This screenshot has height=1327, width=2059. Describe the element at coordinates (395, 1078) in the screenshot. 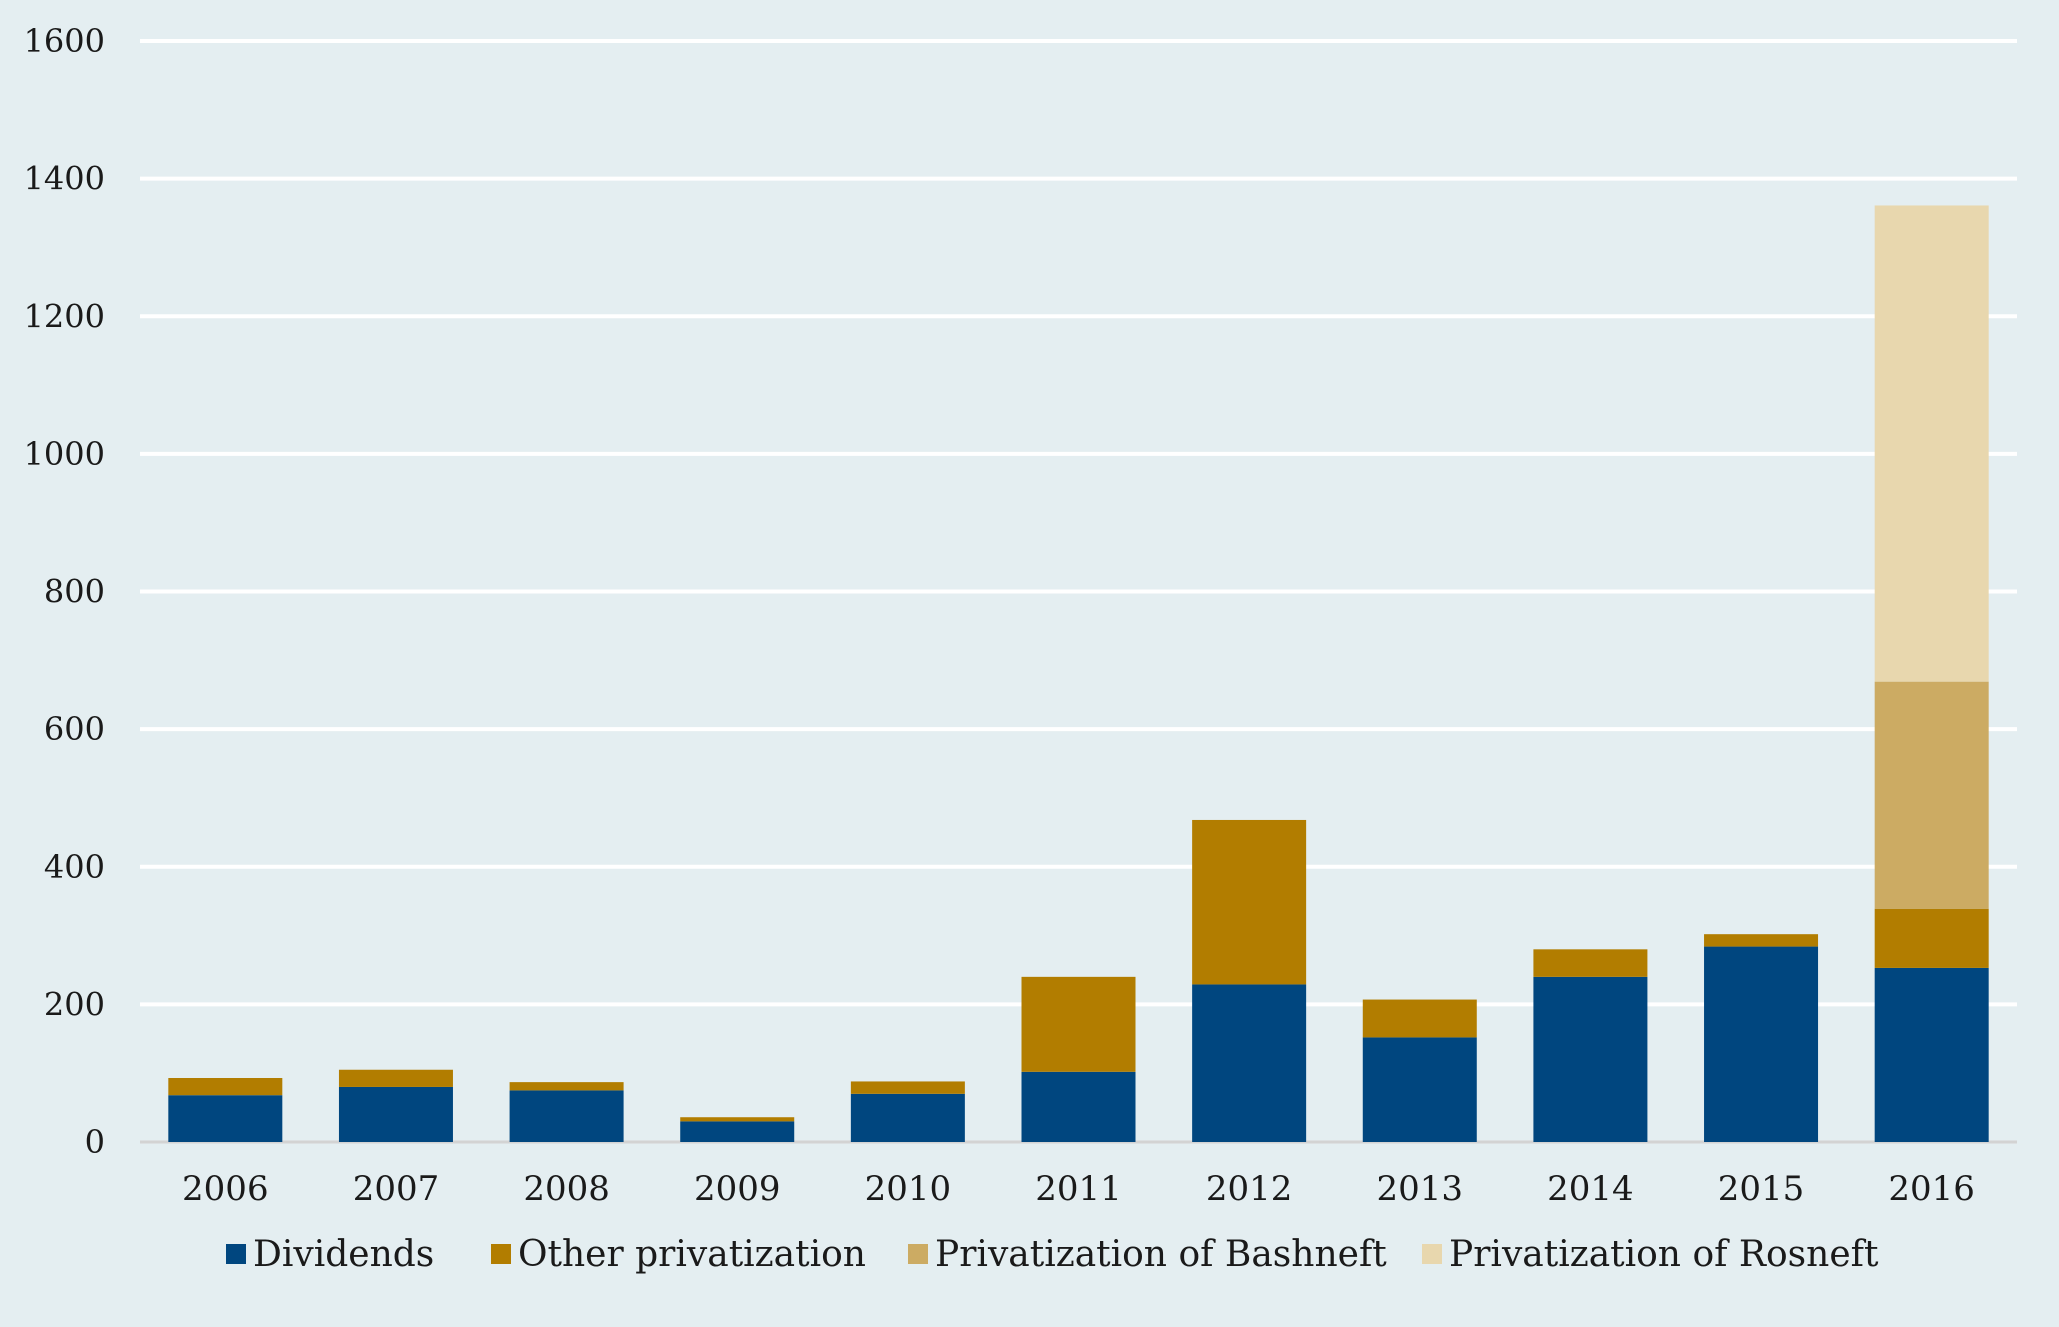

I see `bar-other-privatization-2007` at that location.